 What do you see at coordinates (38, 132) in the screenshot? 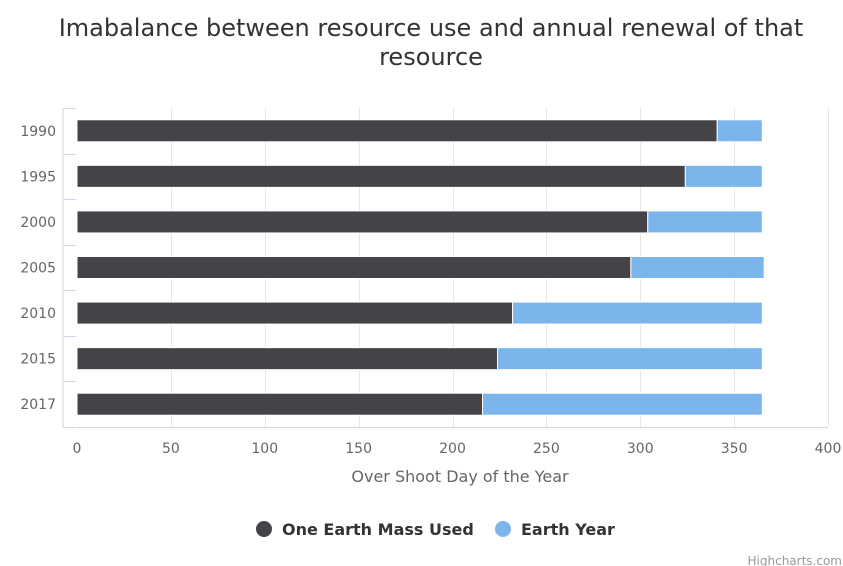
I see `y-tick-label: 1990` at bounding box center [38, 132].